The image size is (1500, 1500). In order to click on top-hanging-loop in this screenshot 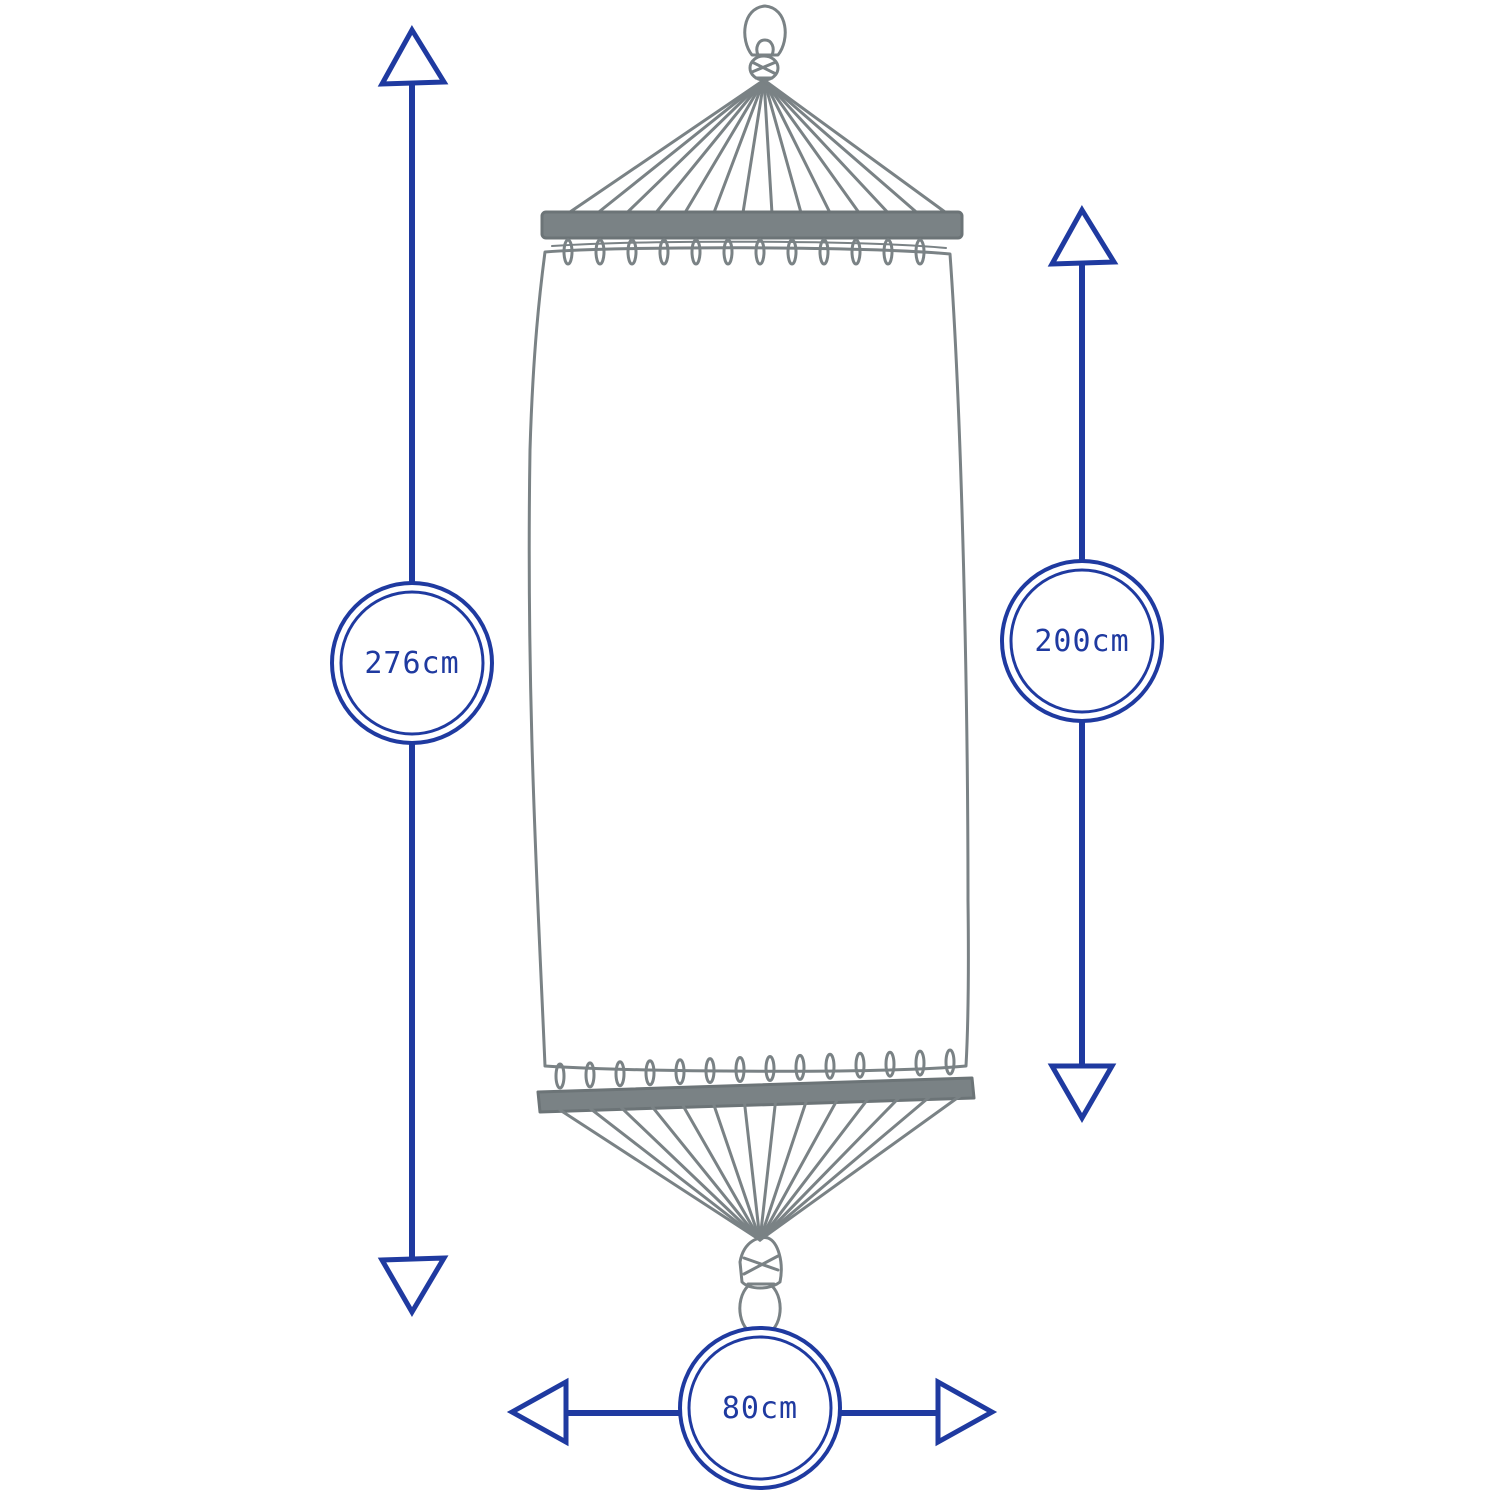, I will do `click(765, 30)`.